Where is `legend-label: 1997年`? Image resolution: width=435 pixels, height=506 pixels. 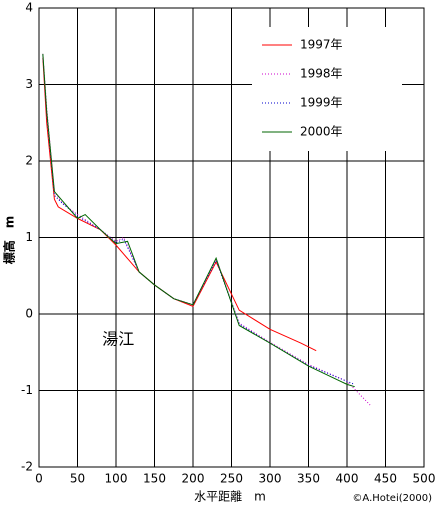
legend-label: 1997年 is located at coordinates (321, 45).